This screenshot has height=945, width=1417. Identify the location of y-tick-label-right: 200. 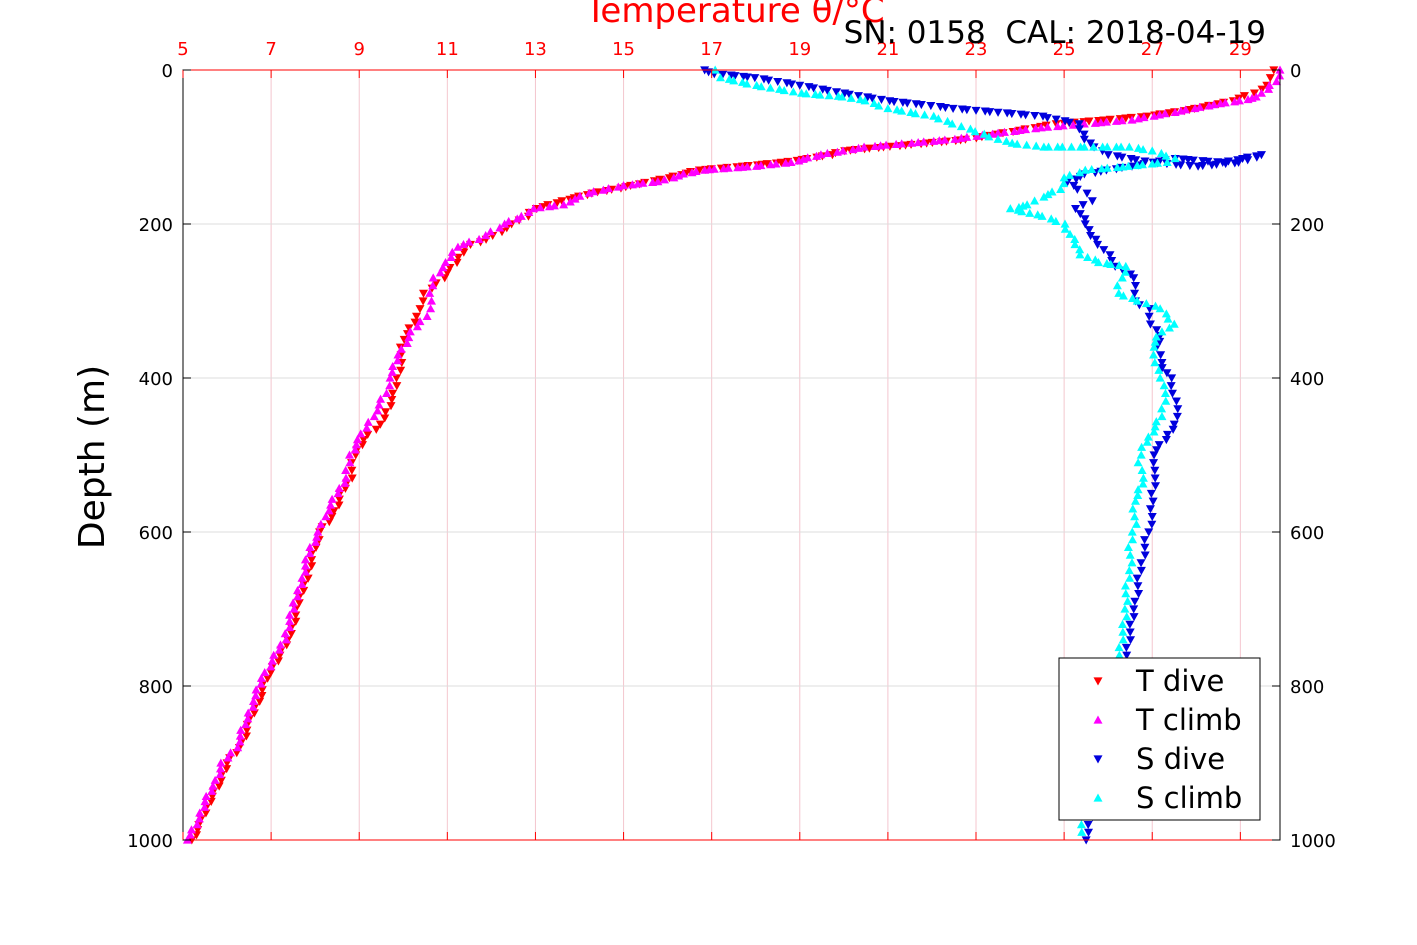
(1307, 225).